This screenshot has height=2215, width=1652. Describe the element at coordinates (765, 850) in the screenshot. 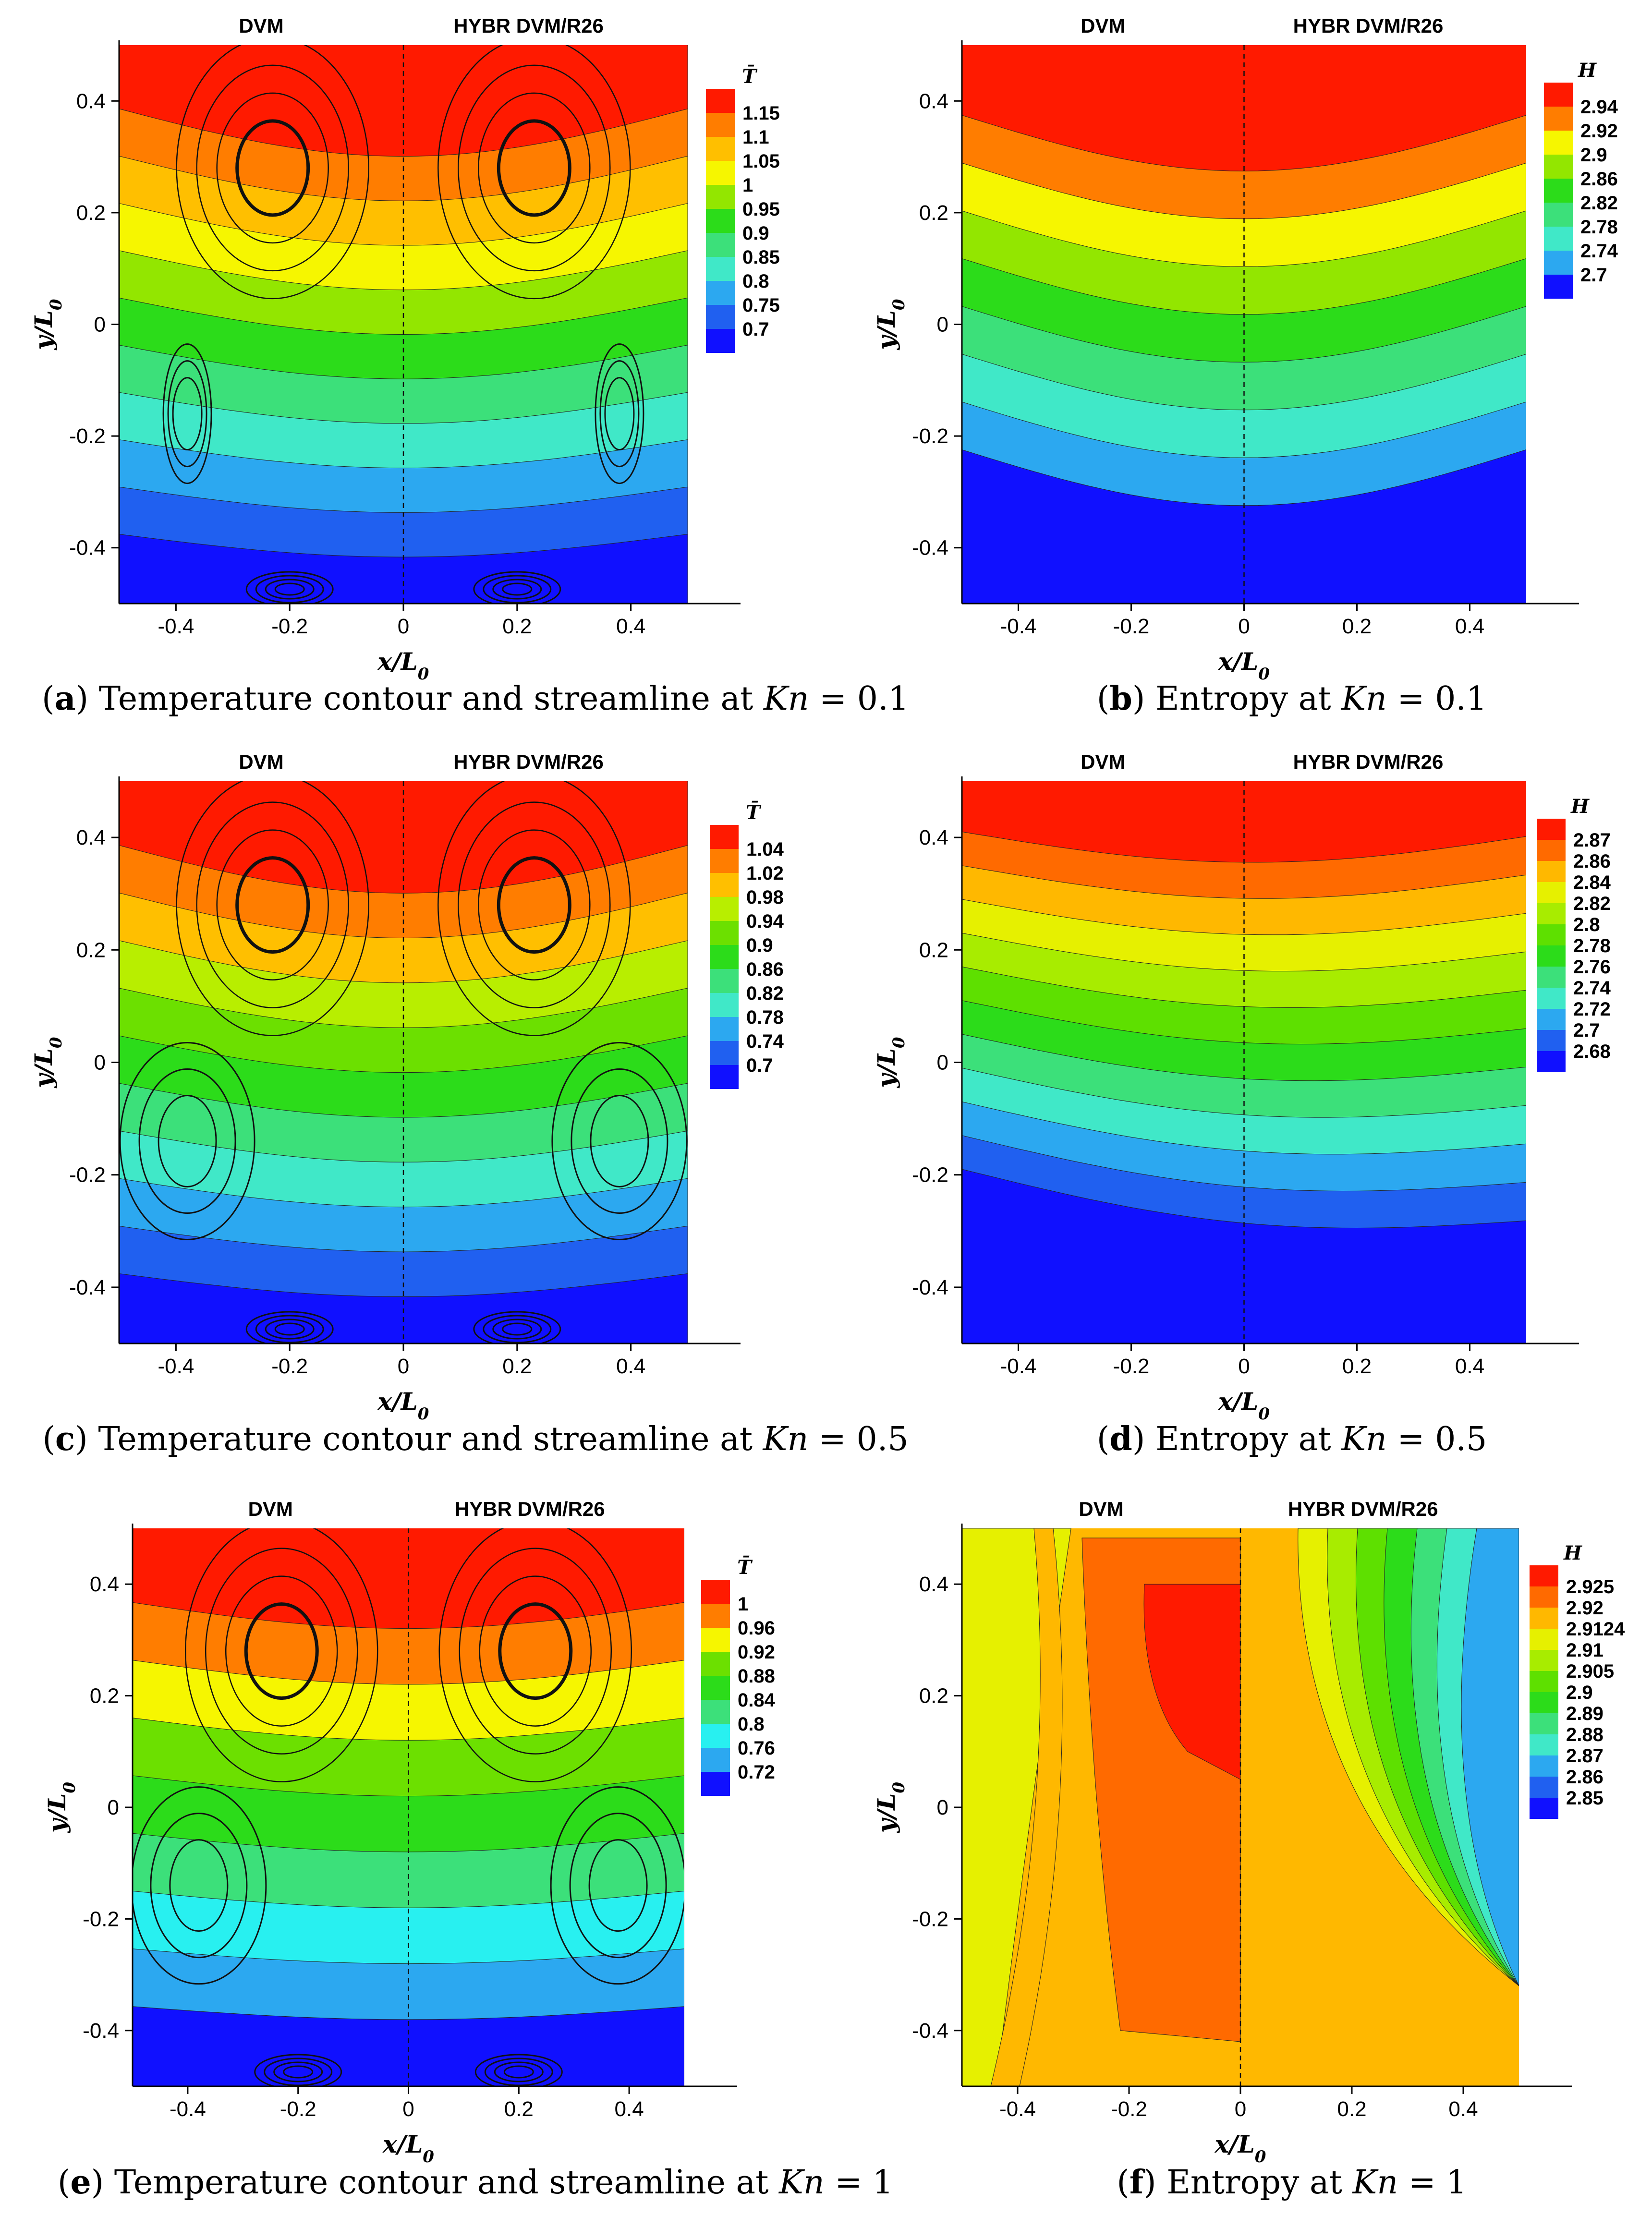

I see `legend-label: 1.04` at that location.